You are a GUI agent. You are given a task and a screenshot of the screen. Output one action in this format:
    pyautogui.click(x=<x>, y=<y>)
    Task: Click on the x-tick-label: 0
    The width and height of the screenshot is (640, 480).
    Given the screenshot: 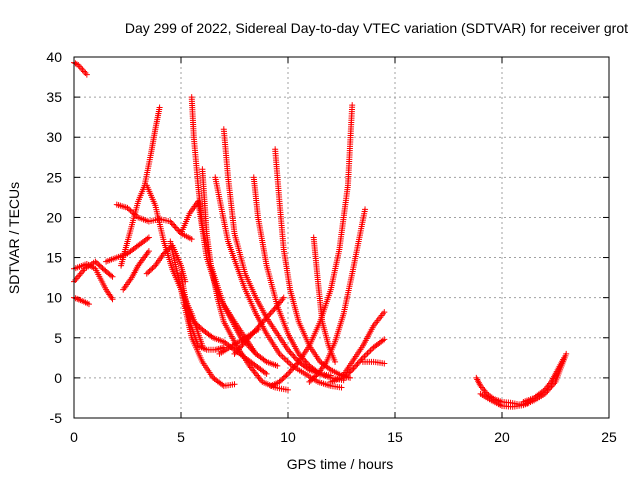 What is the action you would take?
    pyautogui.click(x=74, y=437)
    